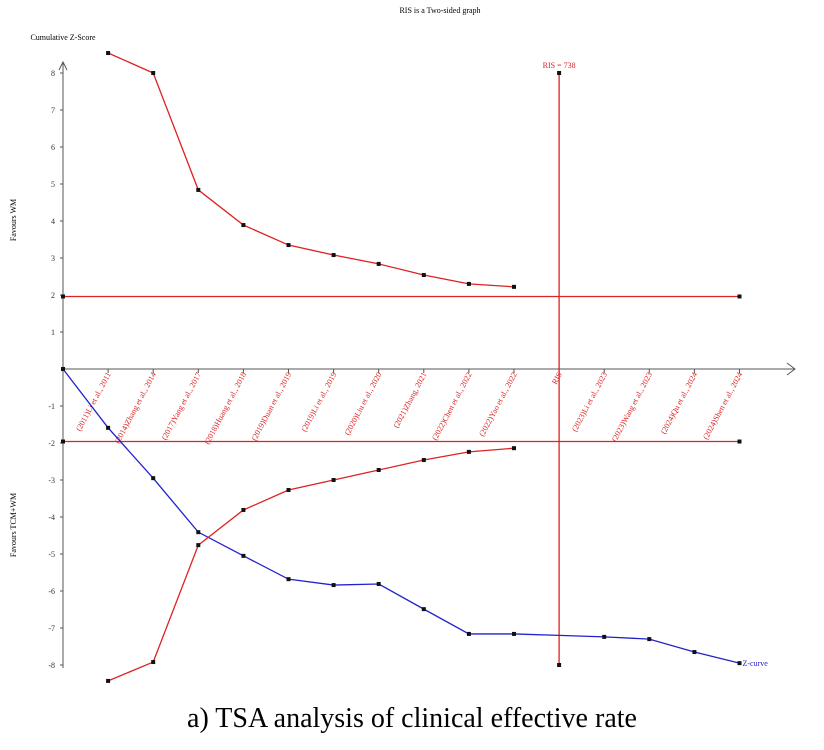  Describe the element at coordinates (53, 147) in the screenshot. I see `y-tick-label: 6` at that location.